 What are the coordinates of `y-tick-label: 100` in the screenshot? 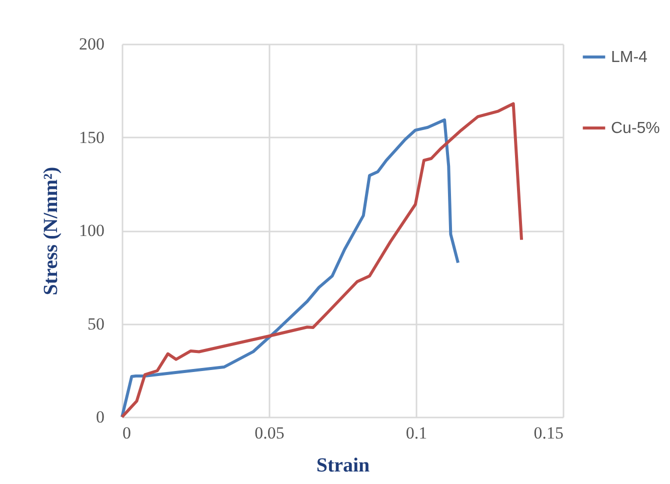 It's located at (91, 230).